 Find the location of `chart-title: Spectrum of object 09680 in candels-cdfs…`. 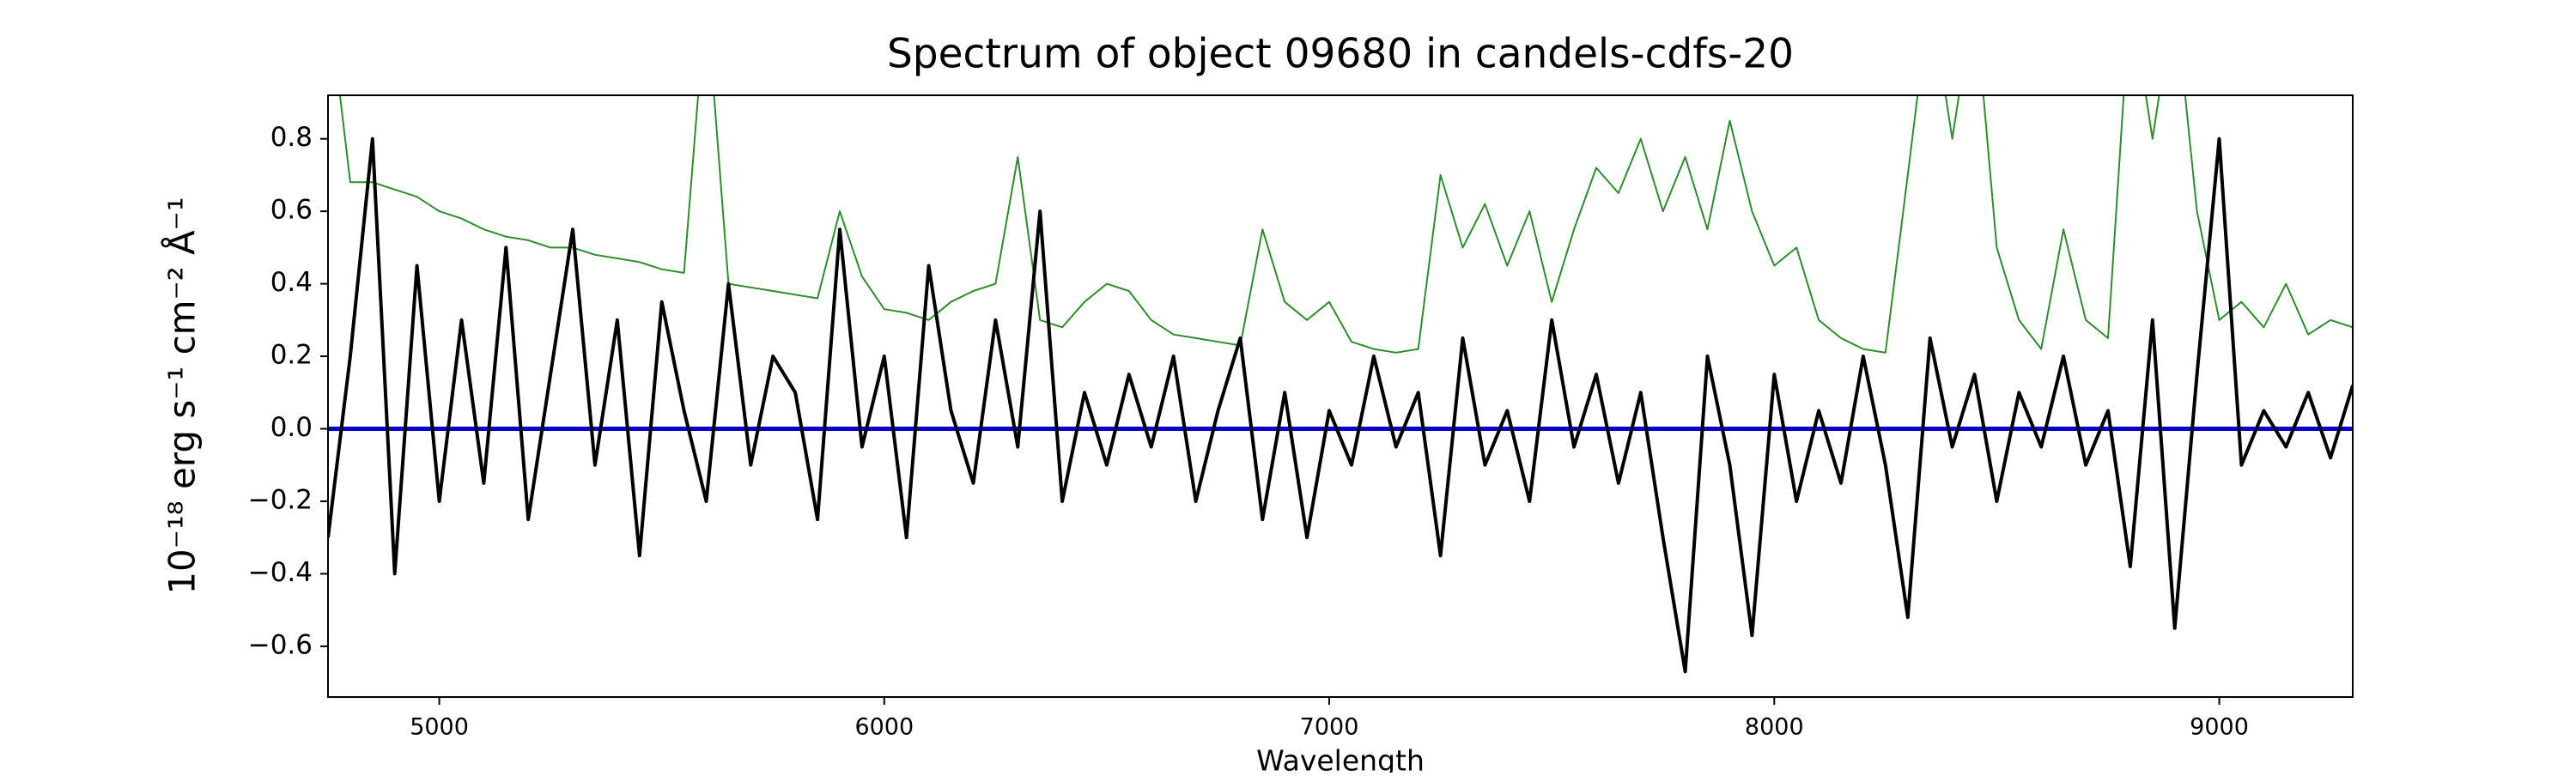

chart-title: Spectrum of object 09680 in candels-cdfs… is located at coordinates (1341, 54).